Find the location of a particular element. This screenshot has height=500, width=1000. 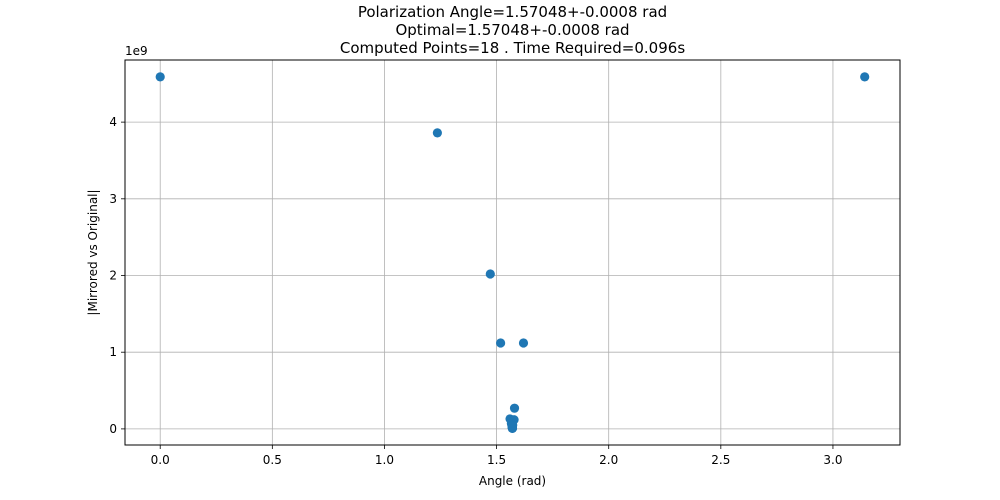

chart-title-line: Optimal=1.57048+-0.0008 rad is located at coordinates (512, 30).